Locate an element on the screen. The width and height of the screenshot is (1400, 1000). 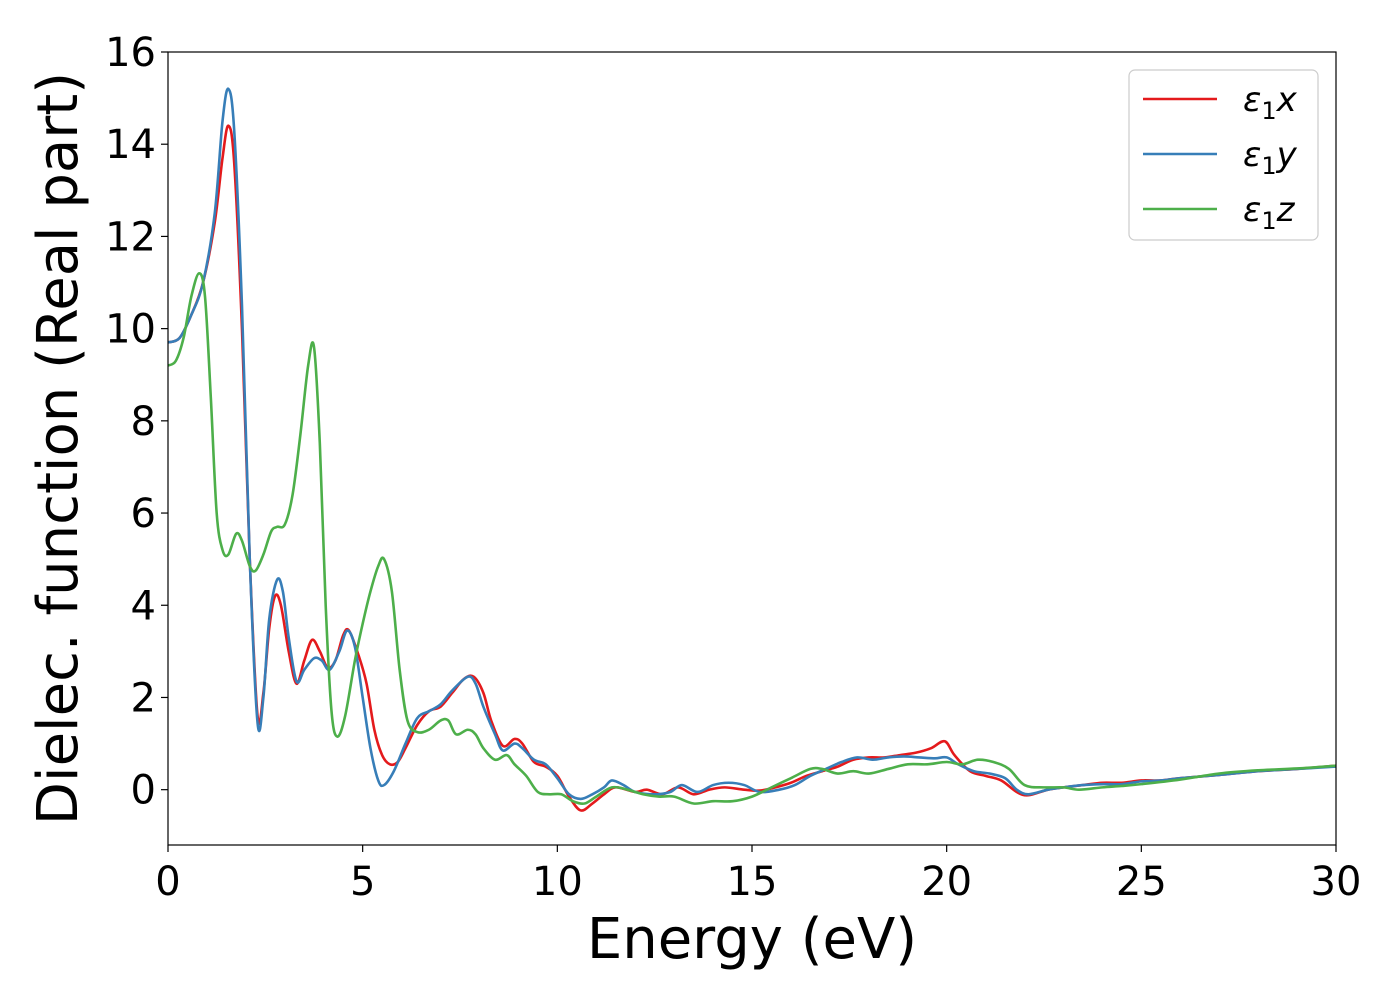
legend: ε1x ε1y ε1z is located at coordinates (1223, 155).